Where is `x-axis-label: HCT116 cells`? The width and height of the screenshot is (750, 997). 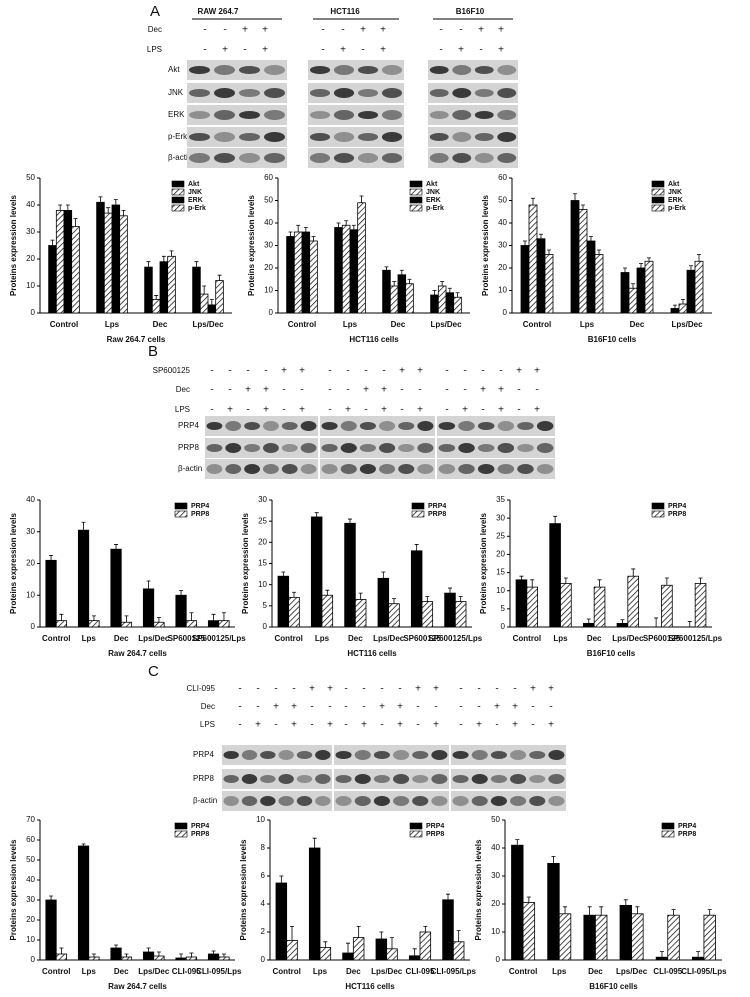
x-axis-label: HCT116 cells is located at coordinates (370, 986).